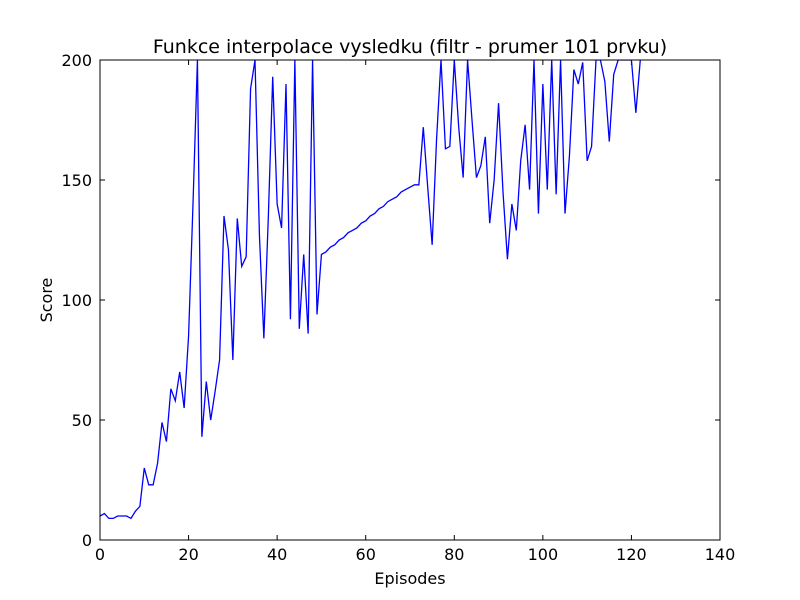 This screenshot has height=600, width=800. I want to click on x-tick-label: 60, so click(366, 554).